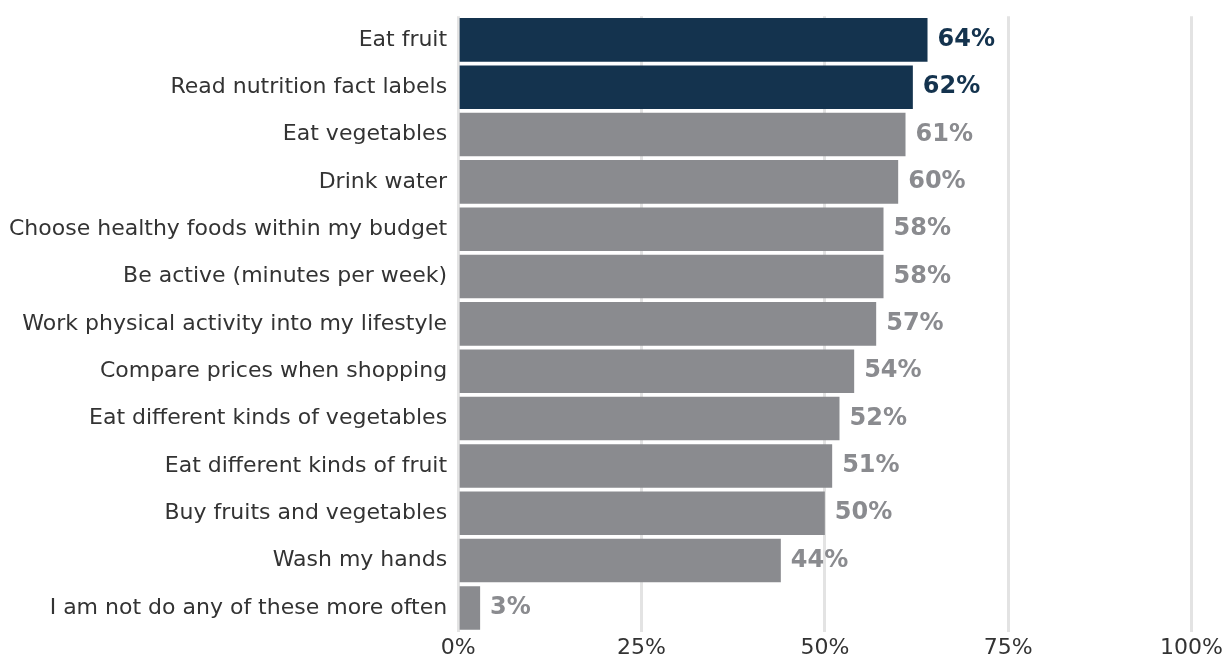 Image resolution: width=1226 pixels, height=668 pixels. What do you see at coordinates (273, 369) in the screenshot?
I see `y-tick-label: Compare prices when shopping` at bounding box center [273, 369].